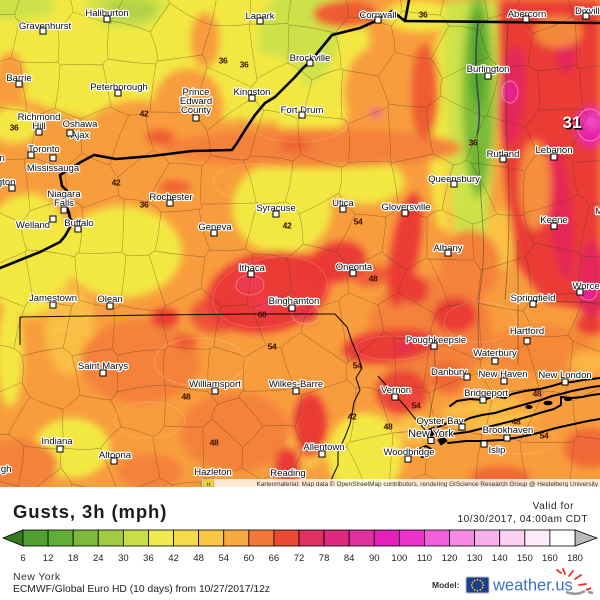 The height and width of the screenshot is (600, 600). I want to click on svg-text: Hamilton, so click(2, 158).